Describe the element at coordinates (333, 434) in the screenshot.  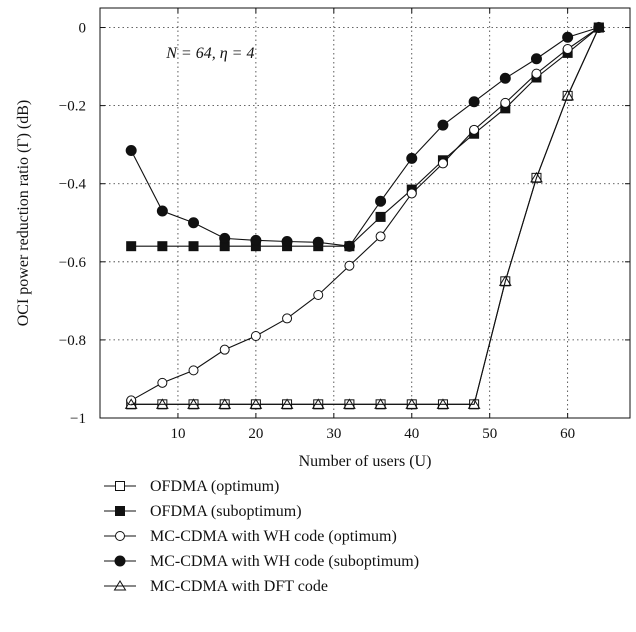
I see `x-tick-label: 30` at that location.